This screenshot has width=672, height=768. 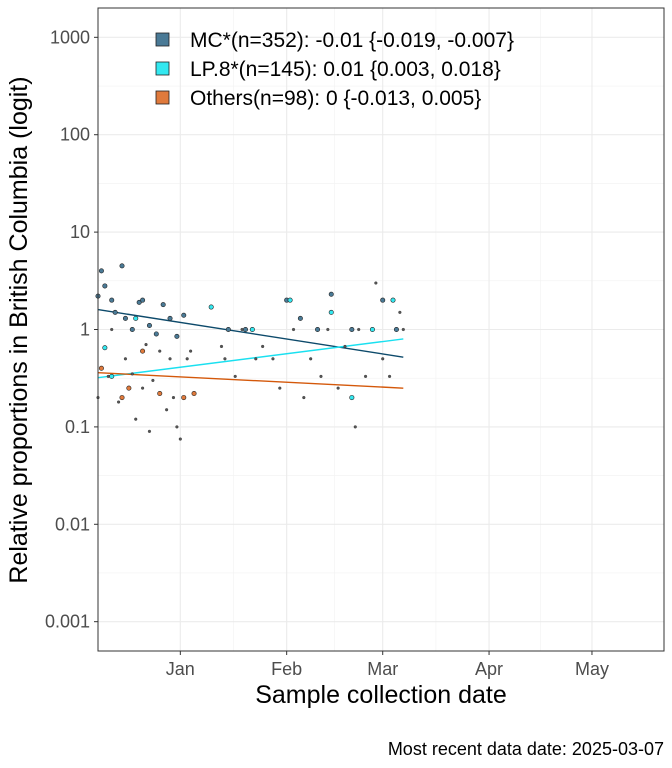 What do you see at coordinates (180, 669) in the screenshot?
I see `x-tick-label: Jan` at bounding box center [180, 669].